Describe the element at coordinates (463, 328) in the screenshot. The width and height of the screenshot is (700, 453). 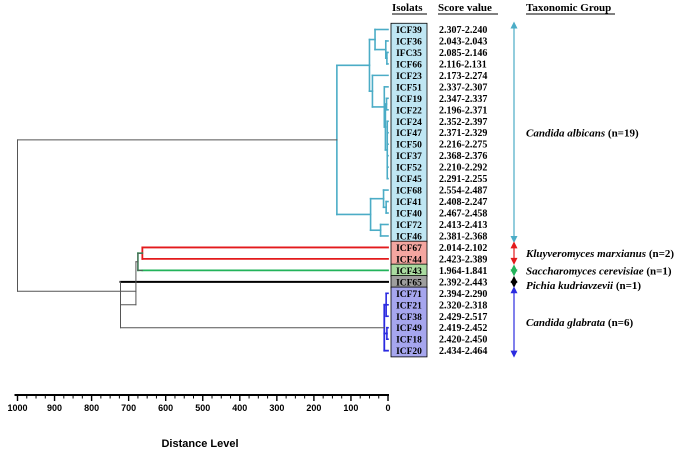
I see `score-value: 2.419-2.452` at that location.